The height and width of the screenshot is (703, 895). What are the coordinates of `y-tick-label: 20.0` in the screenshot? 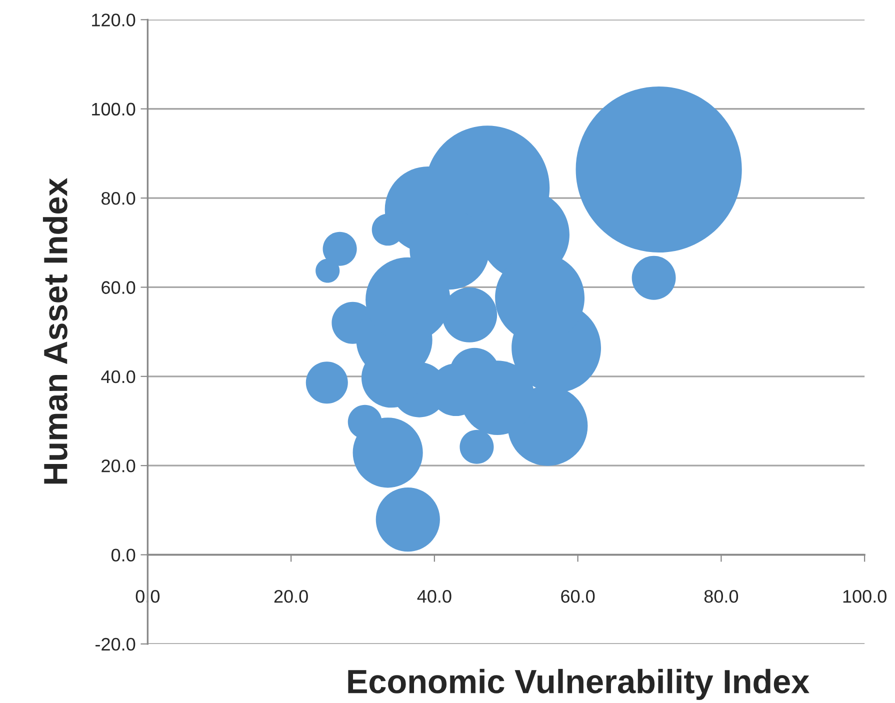 It's located at (119, 466).